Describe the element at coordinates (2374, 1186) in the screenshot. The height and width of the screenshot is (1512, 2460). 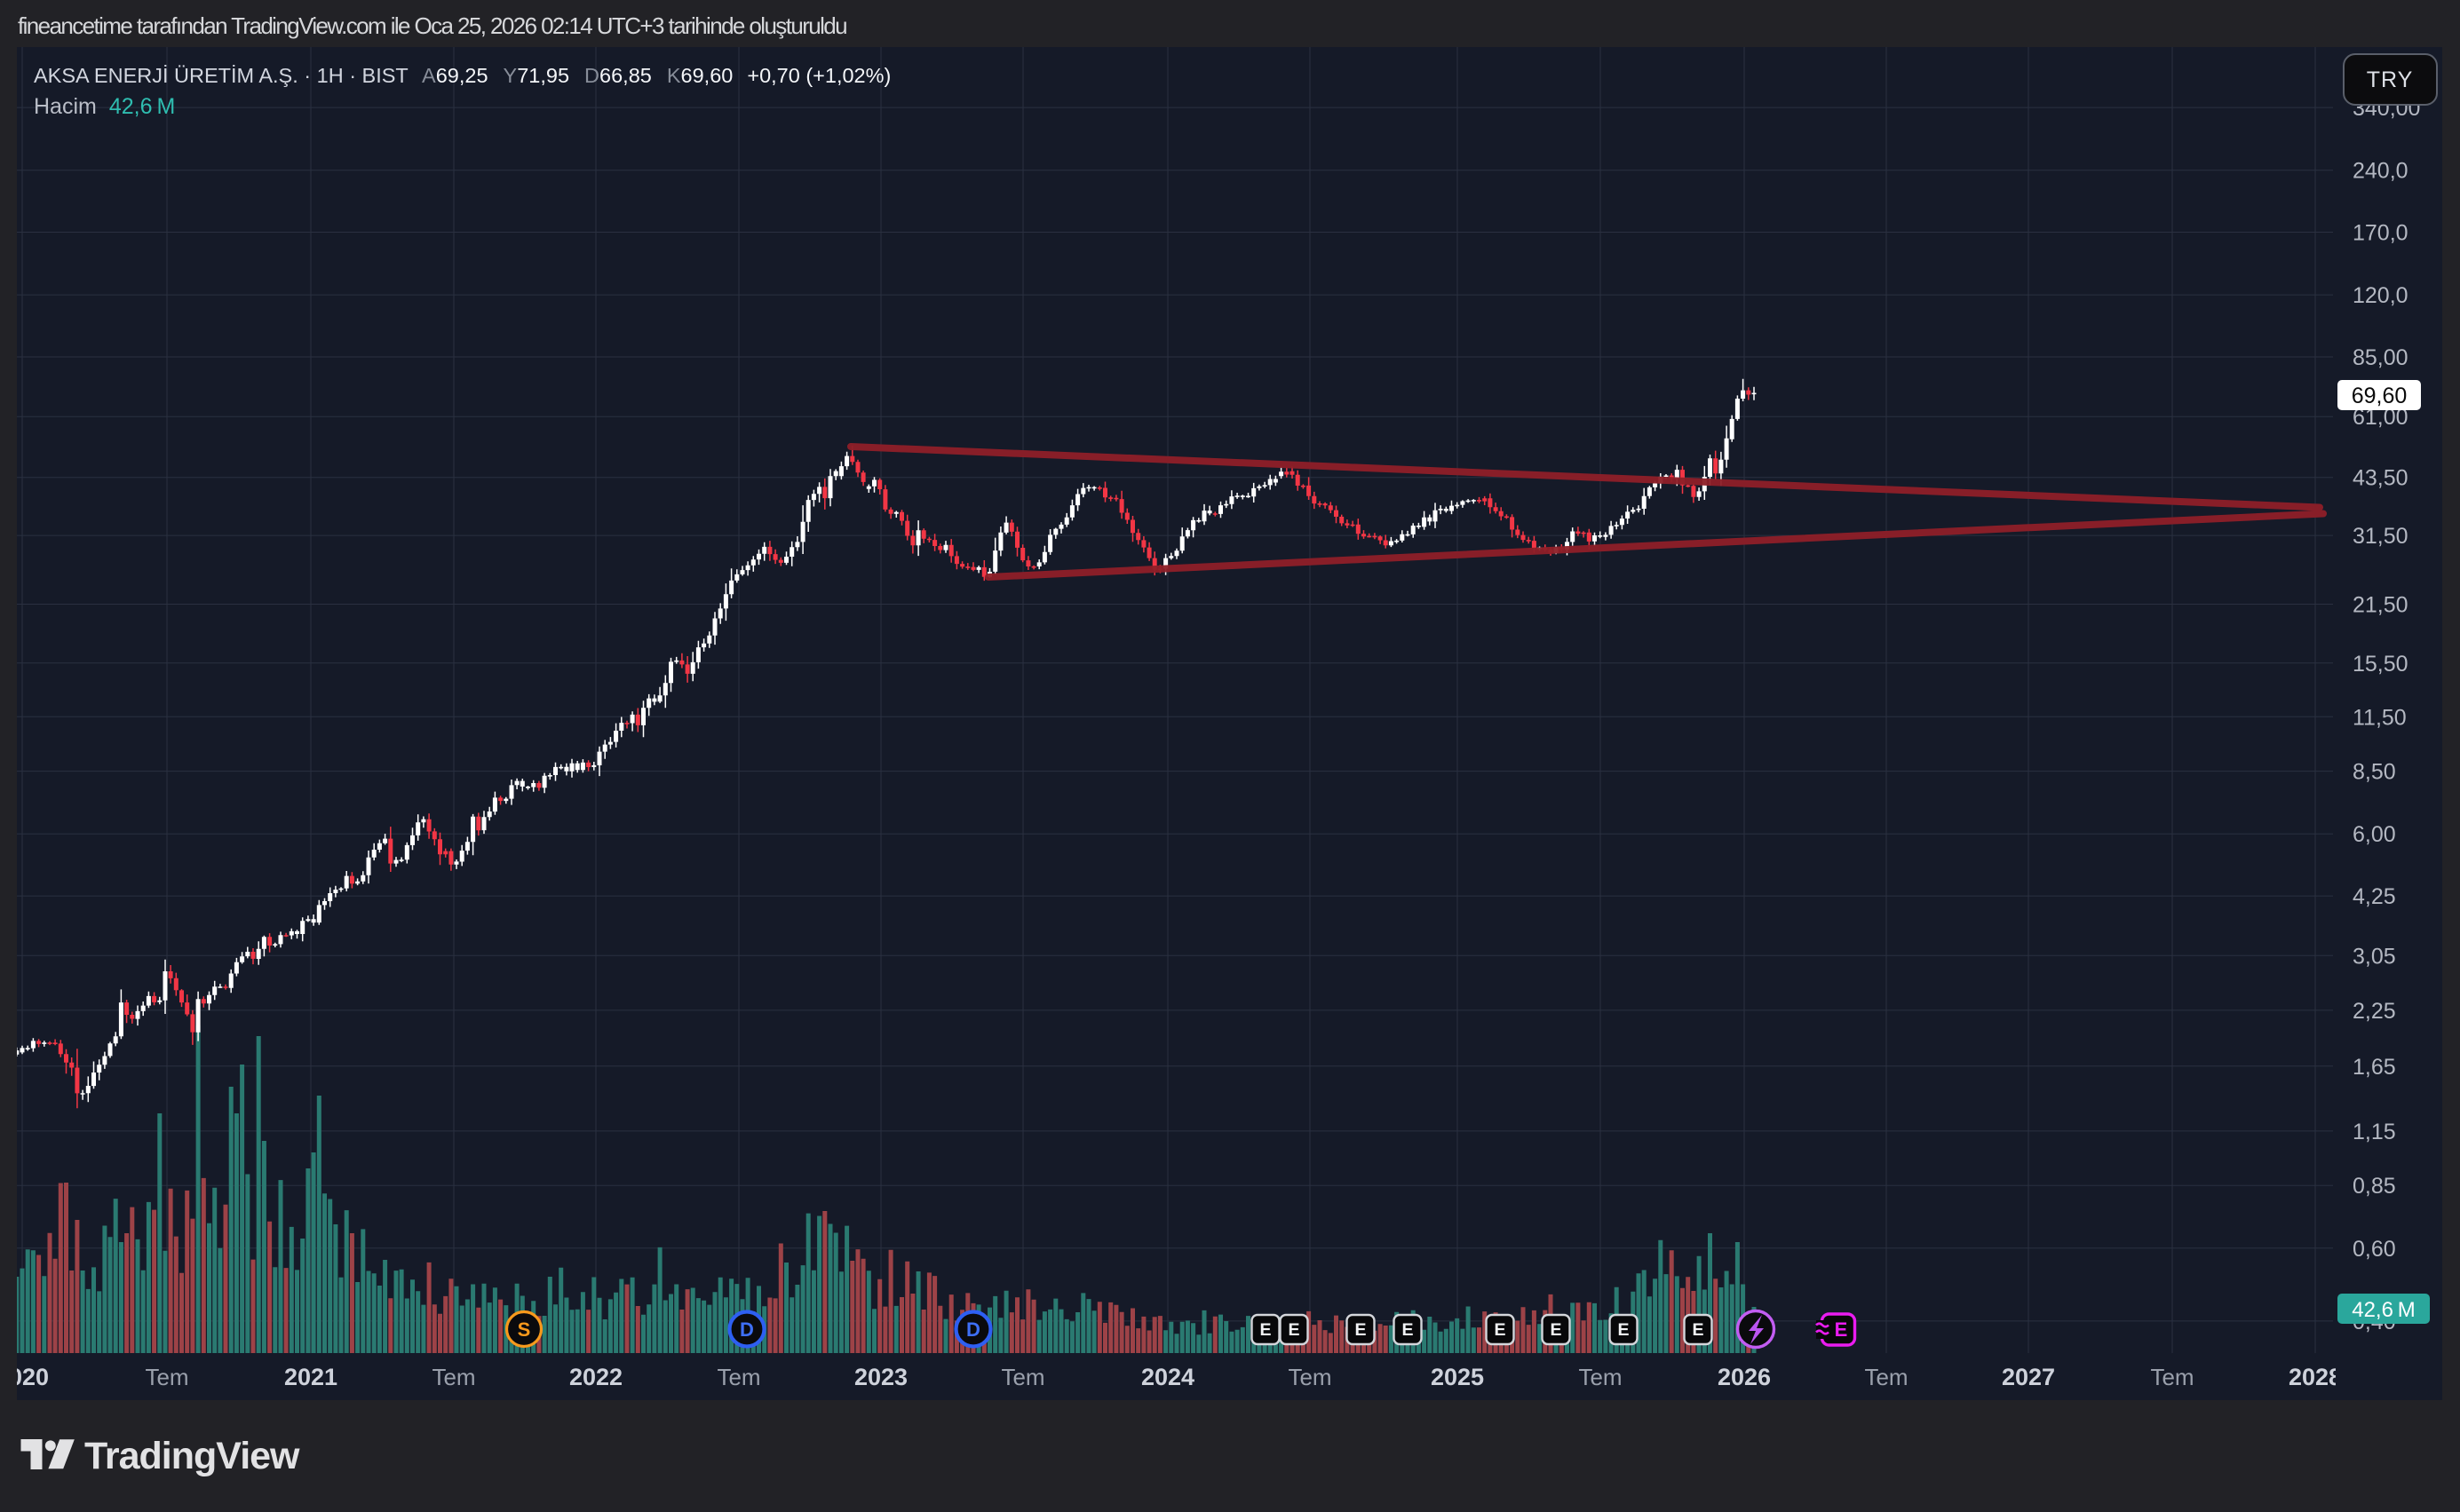
I see `svg-text: 0,85` at that location.